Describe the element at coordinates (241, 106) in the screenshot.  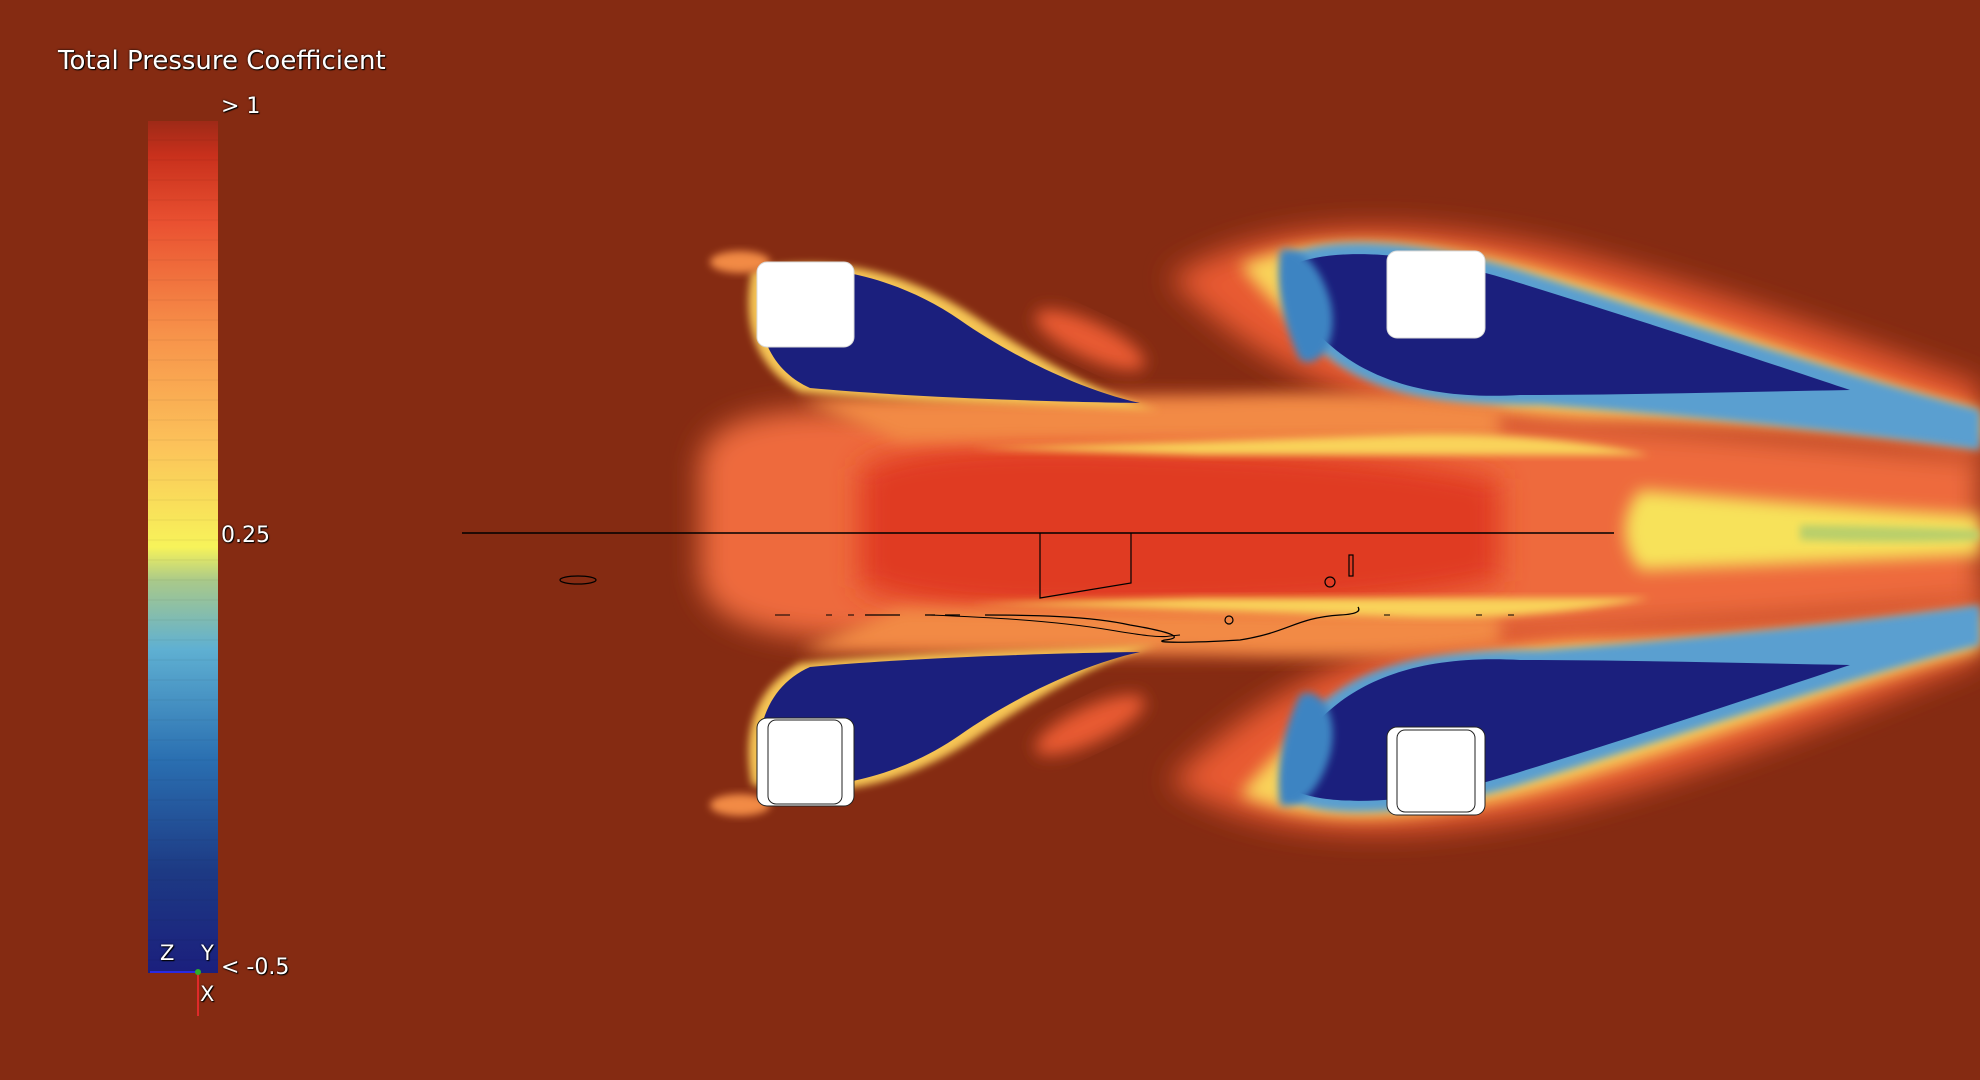
I see `legend-max-label: > 1` at that location.